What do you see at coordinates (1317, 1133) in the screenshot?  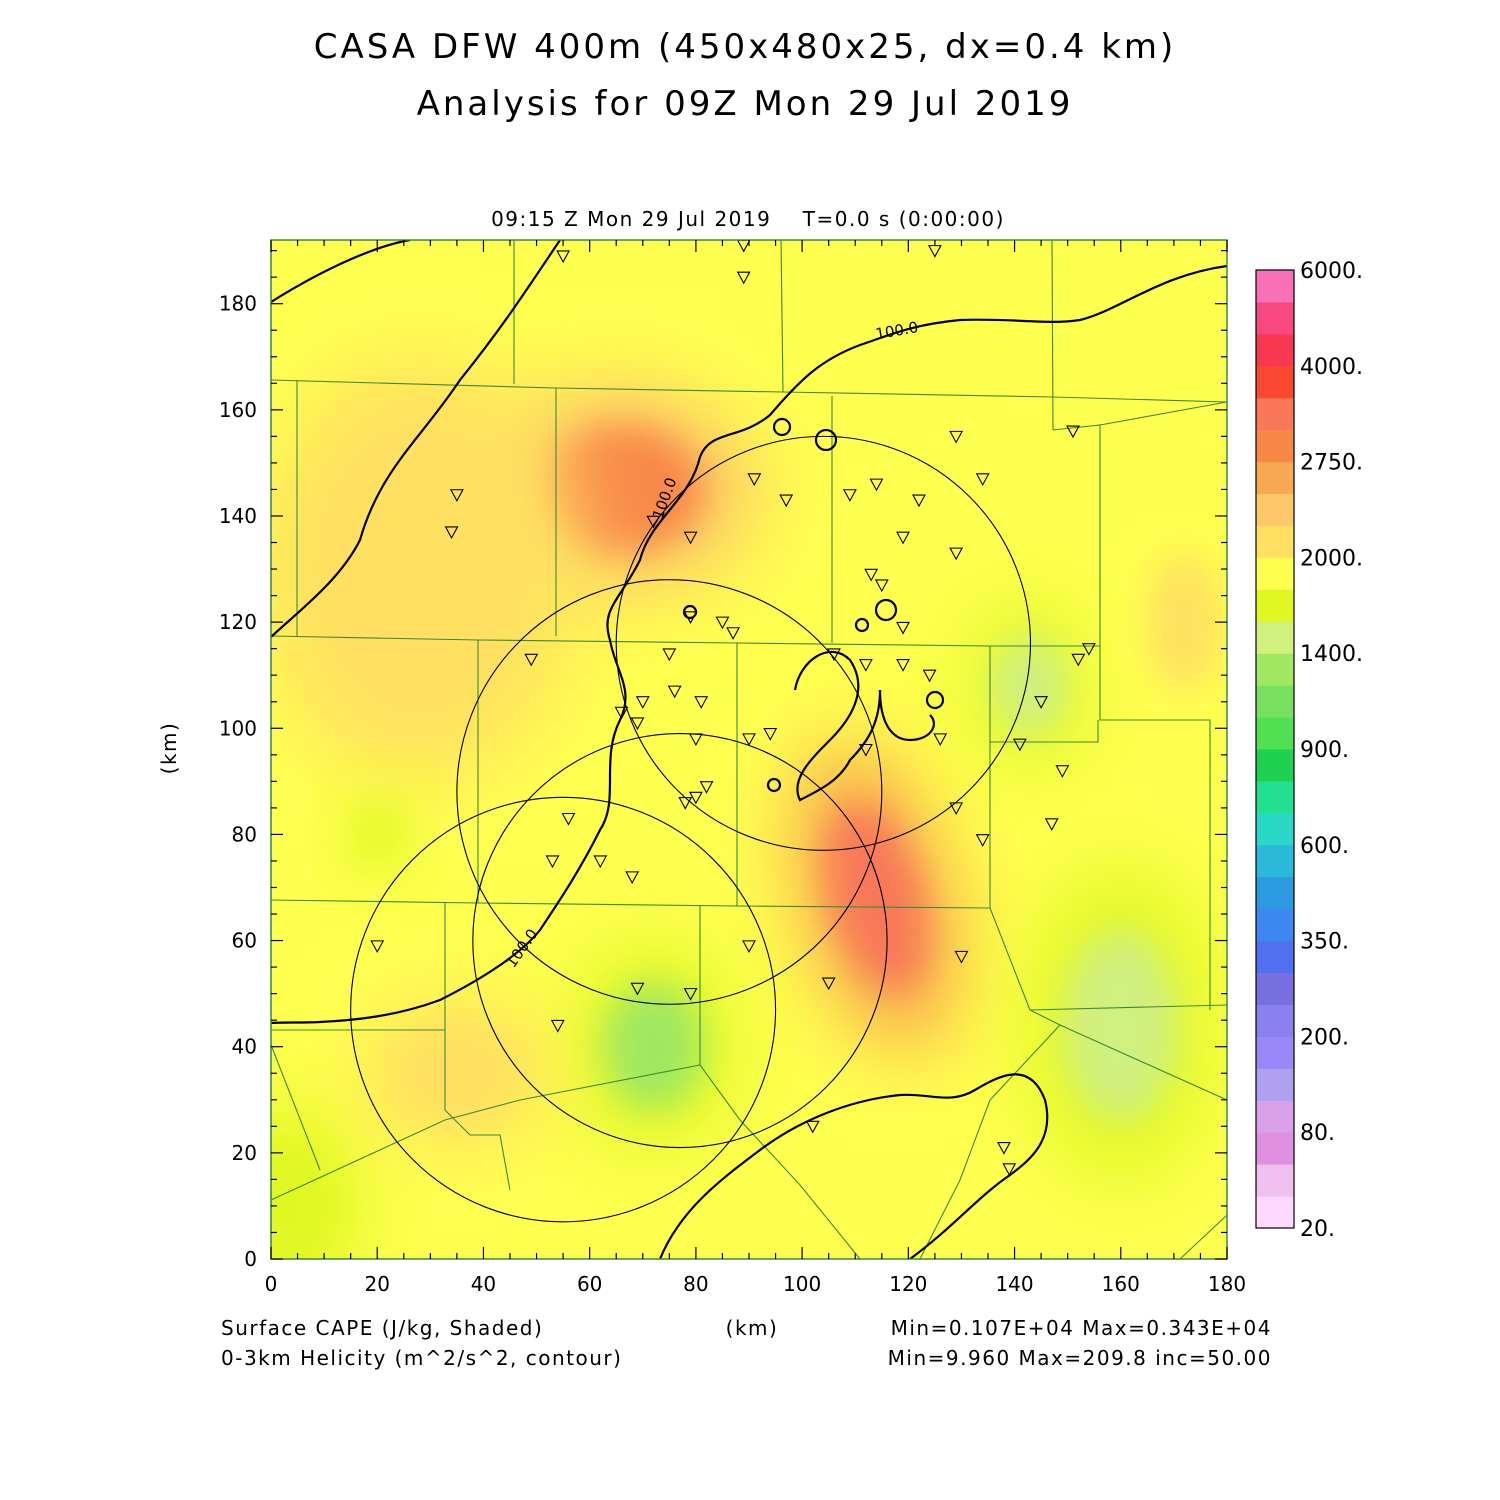 I see `colorbar-label: 80.` at bounding box center [1317, 1133].